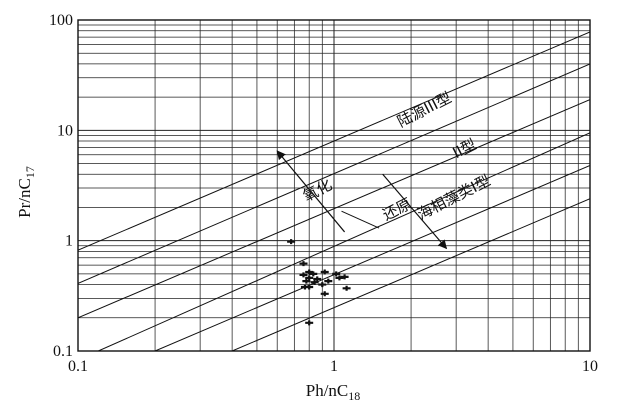 The image size is (617, 404). I want to click on x-axis-label: Ph/nC18, so click(333, 392).